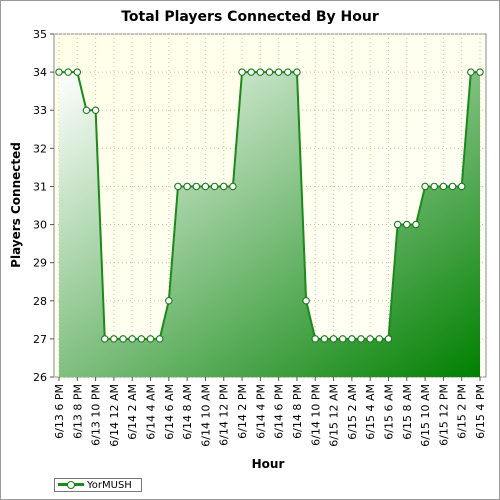 The width and height of the screenshot is (500, 500). Describe the element at coordinates (40, 225) in the screenshot. I see `y-tick-label: 30` at that location.